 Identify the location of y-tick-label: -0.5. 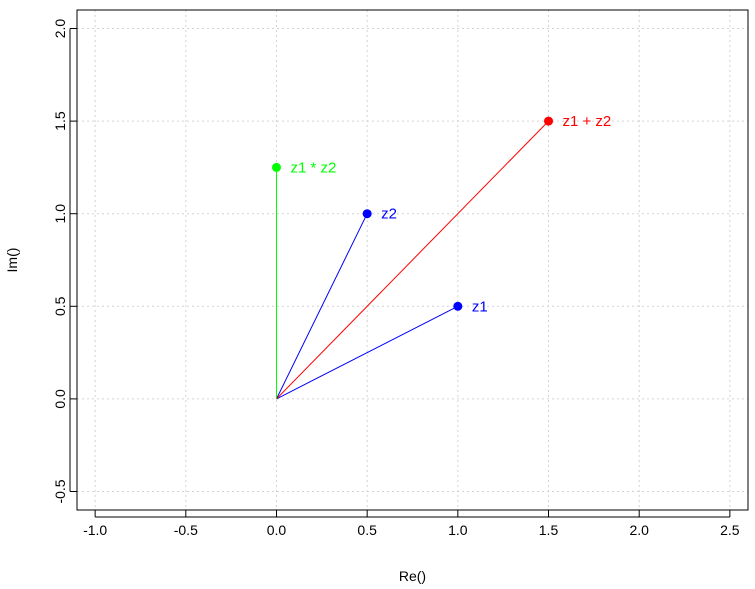
(60, 491).